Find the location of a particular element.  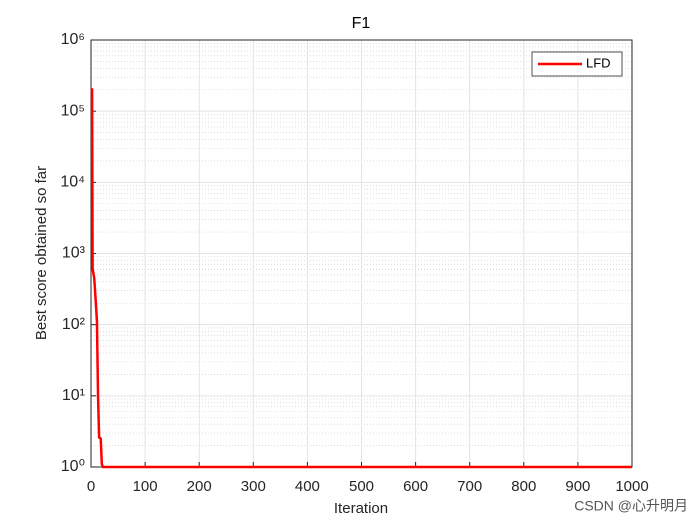

y-tick-label: 10⁵ is located at coordinates (73, 110).